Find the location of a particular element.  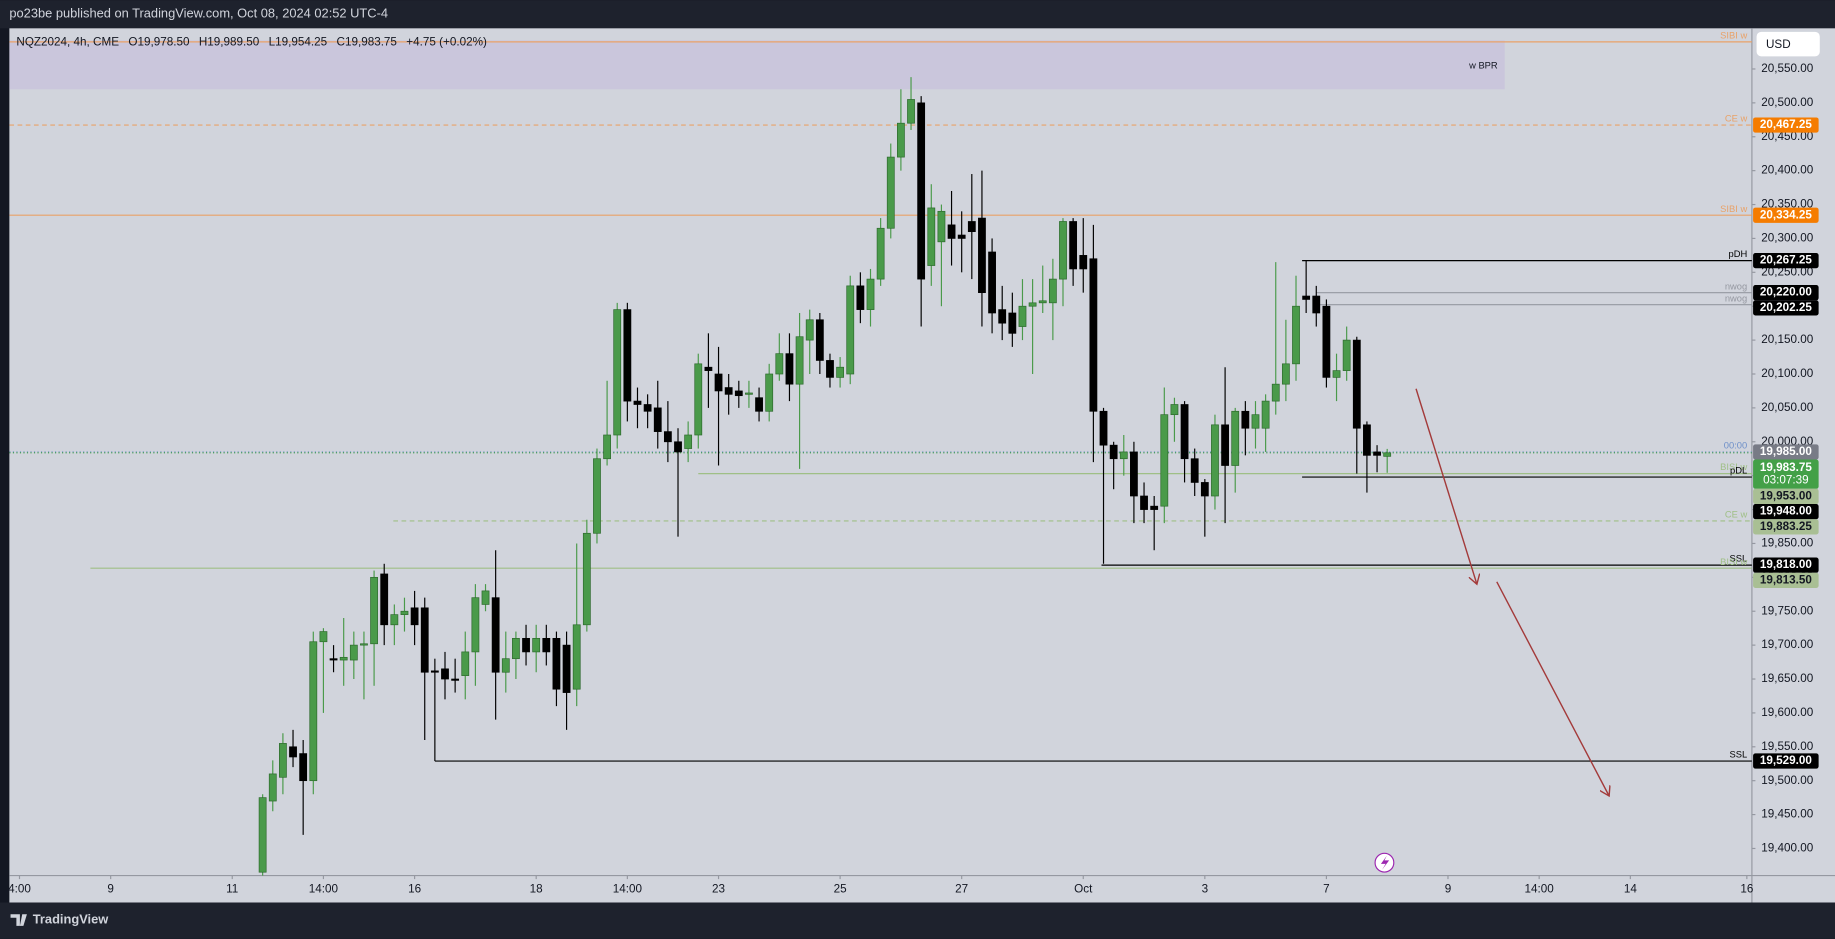

level-label: nwog is located at coordinates (1736, 286).